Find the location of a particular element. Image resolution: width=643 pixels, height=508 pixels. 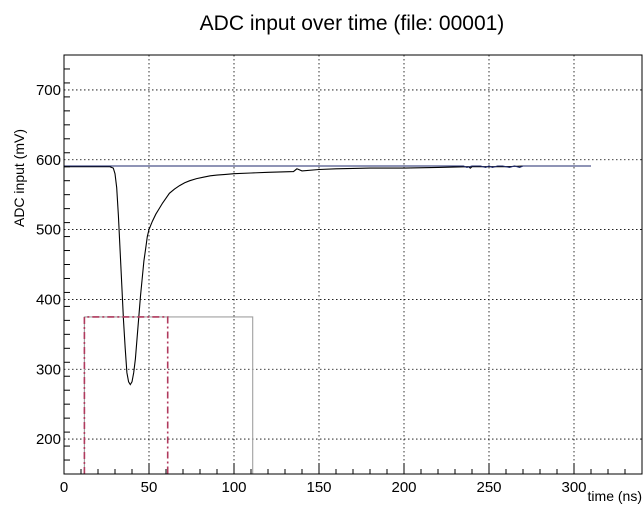

x-tick-label: 100 is located at coordinates (233, 487).